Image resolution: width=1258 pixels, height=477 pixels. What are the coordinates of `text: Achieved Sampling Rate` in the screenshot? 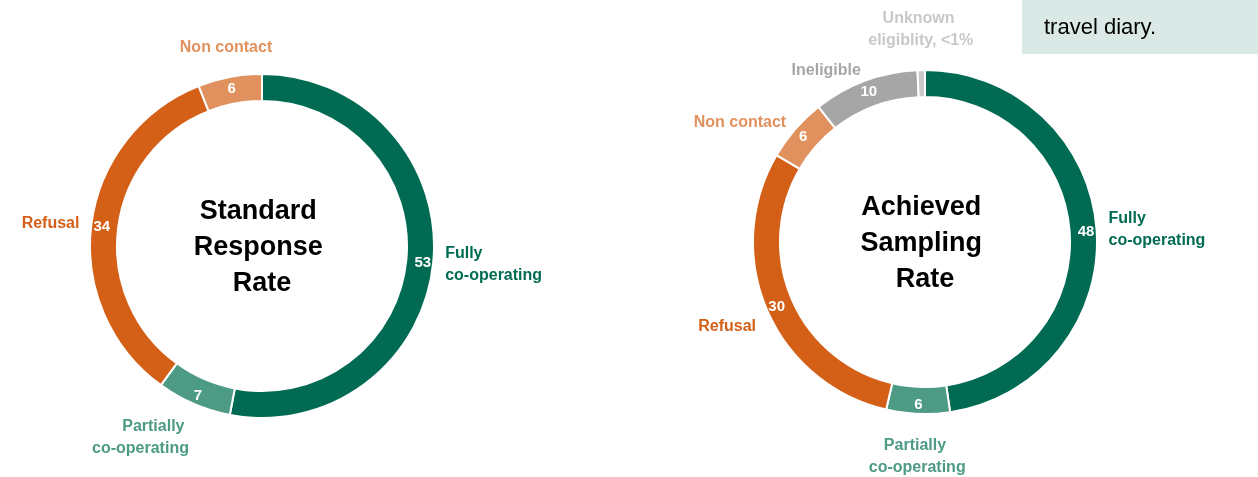 It's located at (925, 242).